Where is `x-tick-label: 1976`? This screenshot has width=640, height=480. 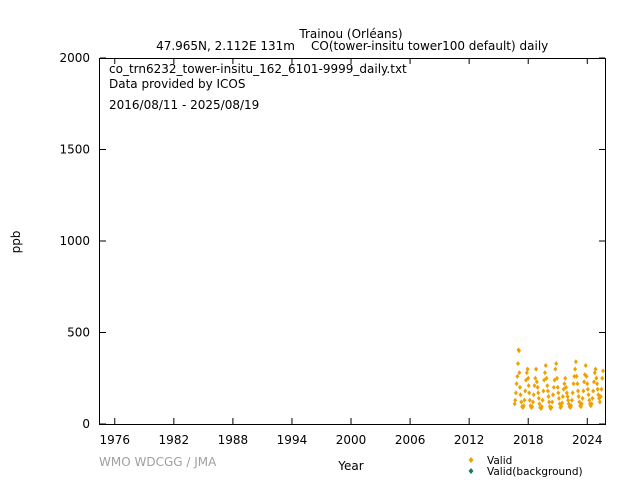
x-tick-label: 1976 is located at coordinates (114, 440).